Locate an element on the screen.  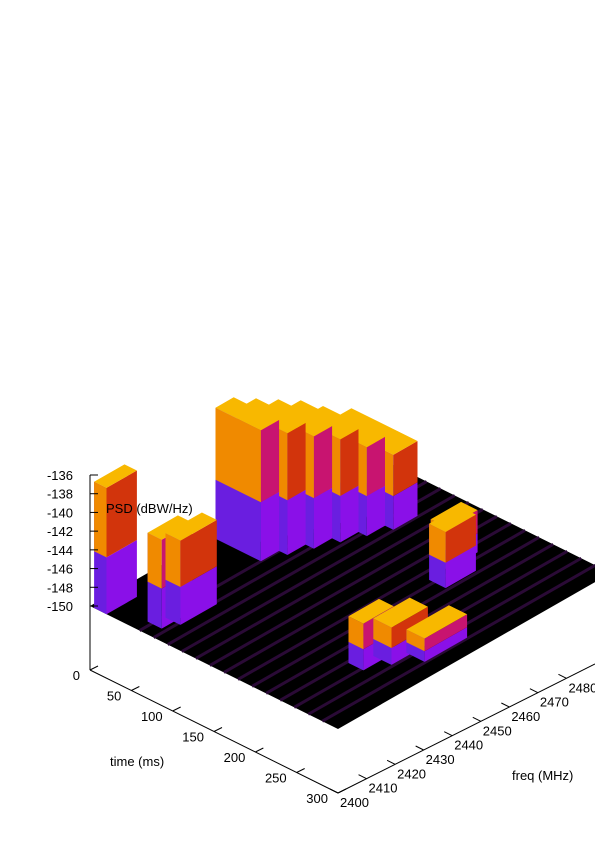
freq-tick-label: 2450 is located at coordinates (497, 730).